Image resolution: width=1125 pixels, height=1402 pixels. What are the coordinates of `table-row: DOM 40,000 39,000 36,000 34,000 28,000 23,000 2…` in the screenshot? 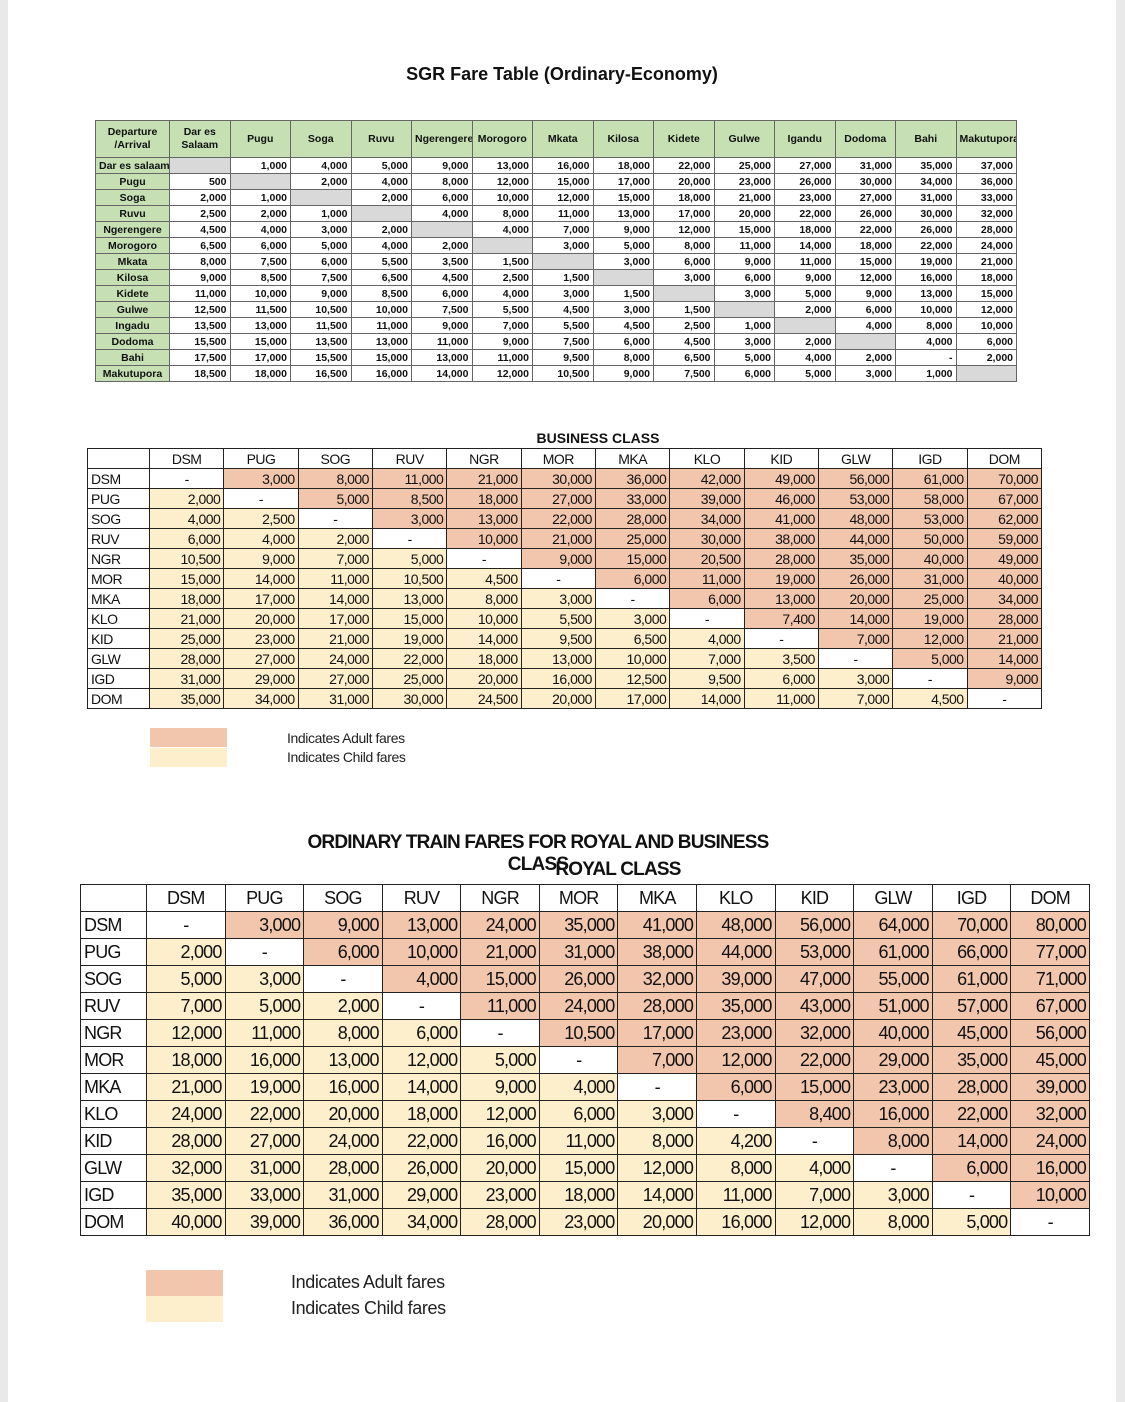 It's located at (585, 1222).